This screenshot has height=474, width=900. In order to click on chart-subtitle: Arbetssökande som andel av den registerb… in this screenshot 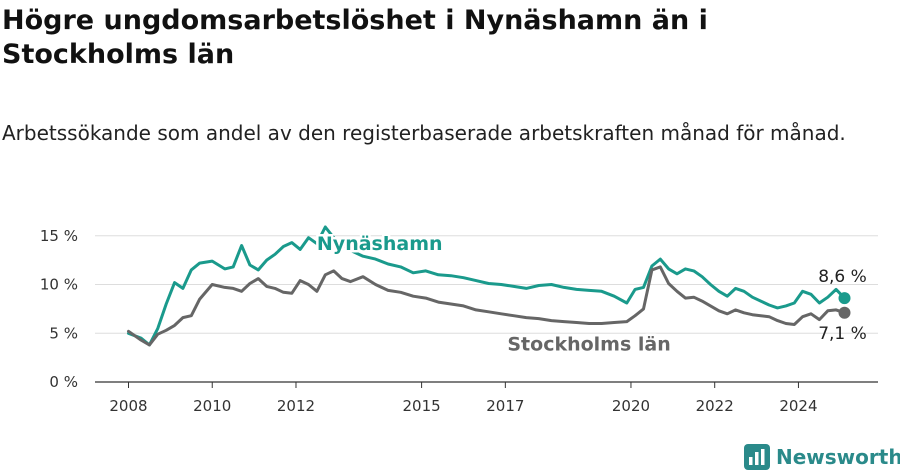, I will do `click(424, 133)`.